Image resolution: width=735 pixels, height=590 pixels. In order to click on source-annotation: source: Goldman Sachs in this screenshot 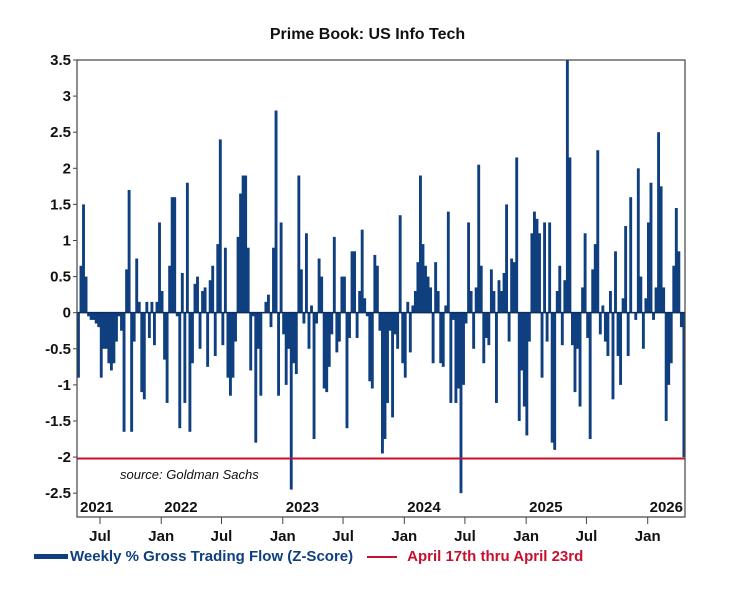, I will do `click(189, 474)`.